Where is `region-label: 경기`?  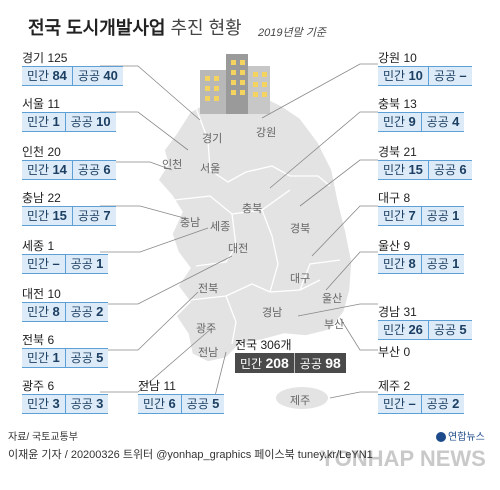
region-label: 경기 is located at coordinates (33, 58).